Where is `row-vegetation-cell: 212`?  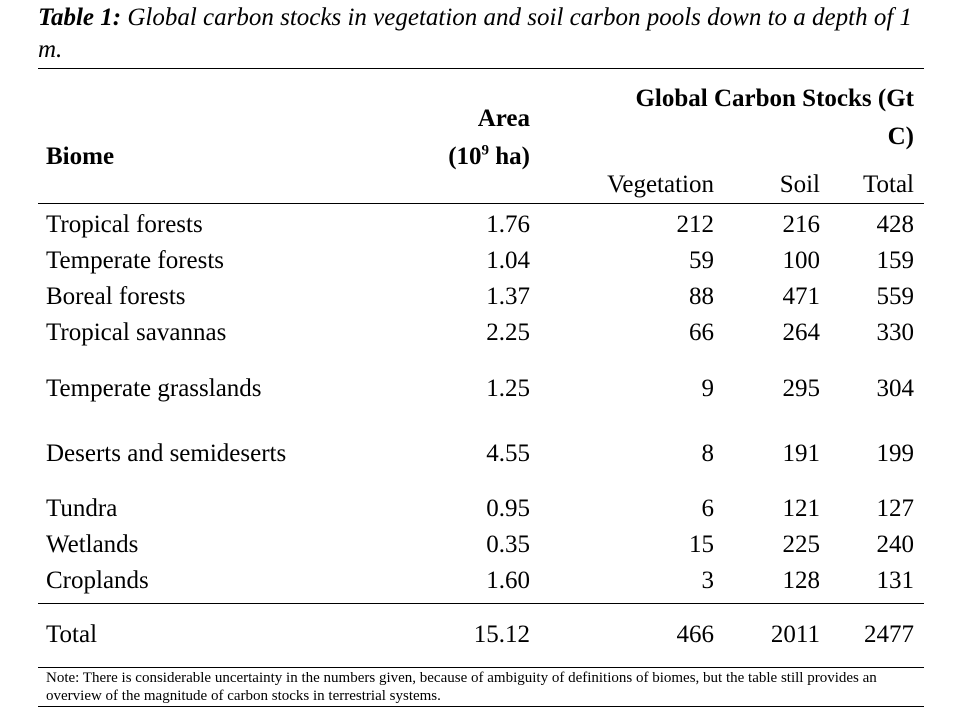 row-vegetation-cell: 212 is located at coordinates (695, 224).